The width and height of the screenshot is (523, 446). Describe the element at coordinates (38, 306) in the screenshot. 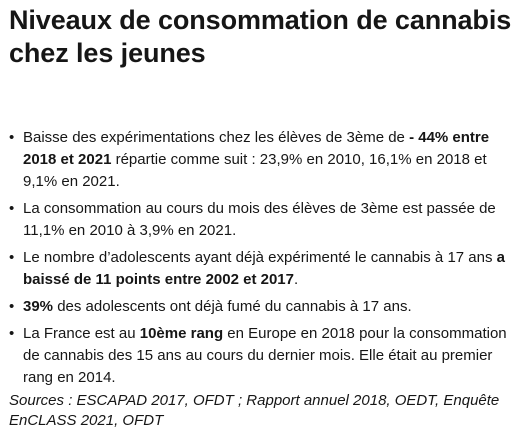

I see `bullet-bold-text: 39%` at that location.